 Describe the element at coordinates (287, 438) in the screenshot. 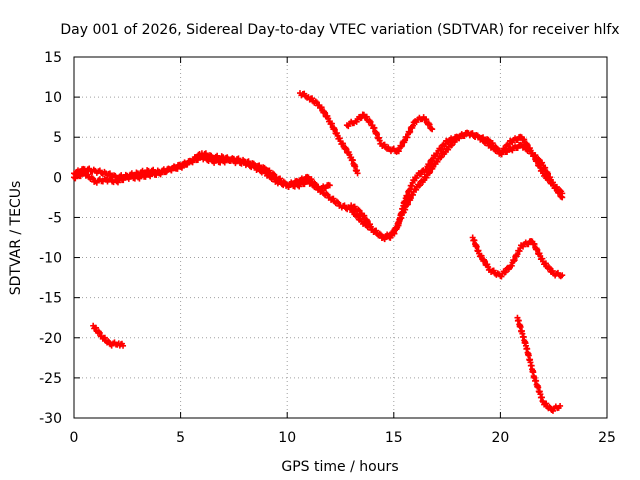

I see `x-tick-label: 10` at that location.